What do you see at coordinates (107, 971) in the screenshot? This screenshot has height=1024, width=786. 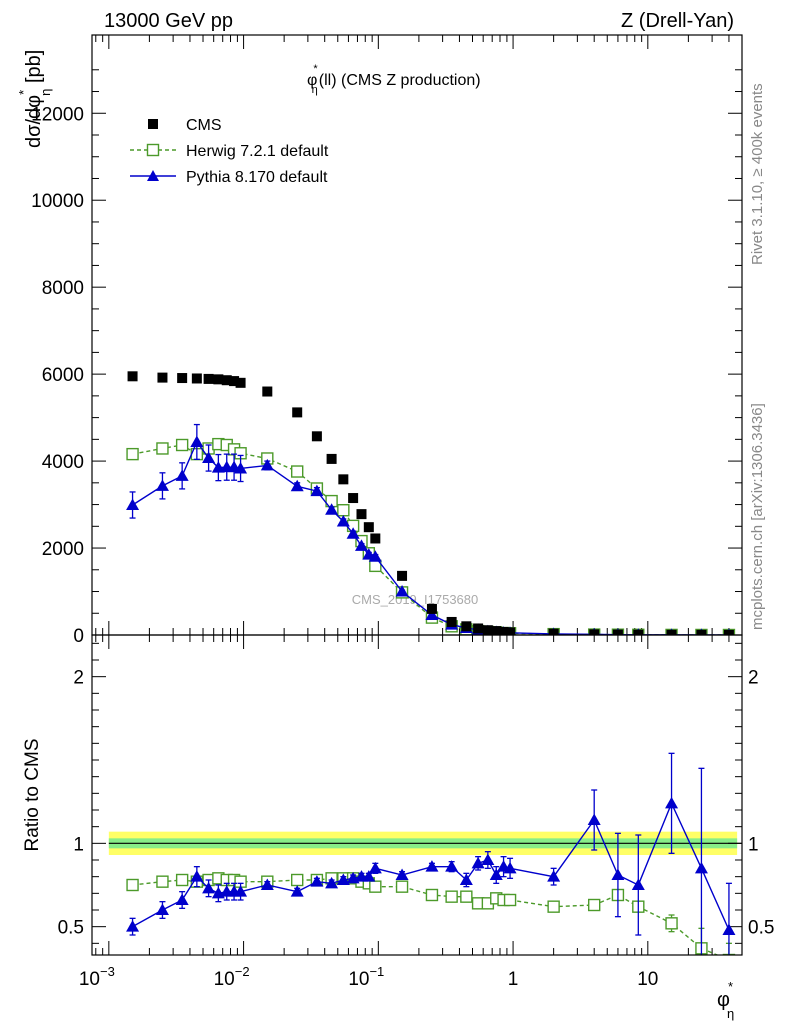 I see `x-tick-exponent: −3` at bounding box center [107, 971].